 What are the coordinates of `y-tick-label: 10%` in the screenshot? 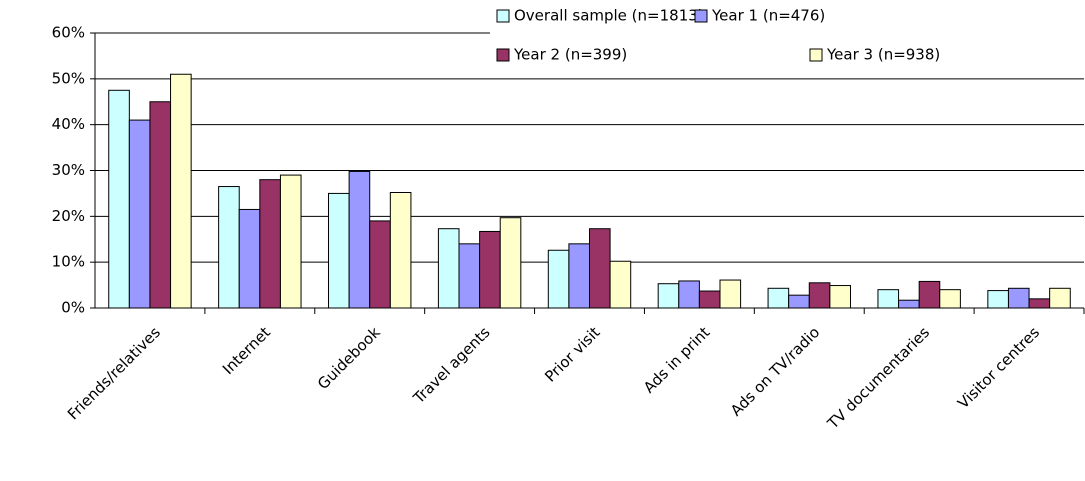 It's located at (68, 262).